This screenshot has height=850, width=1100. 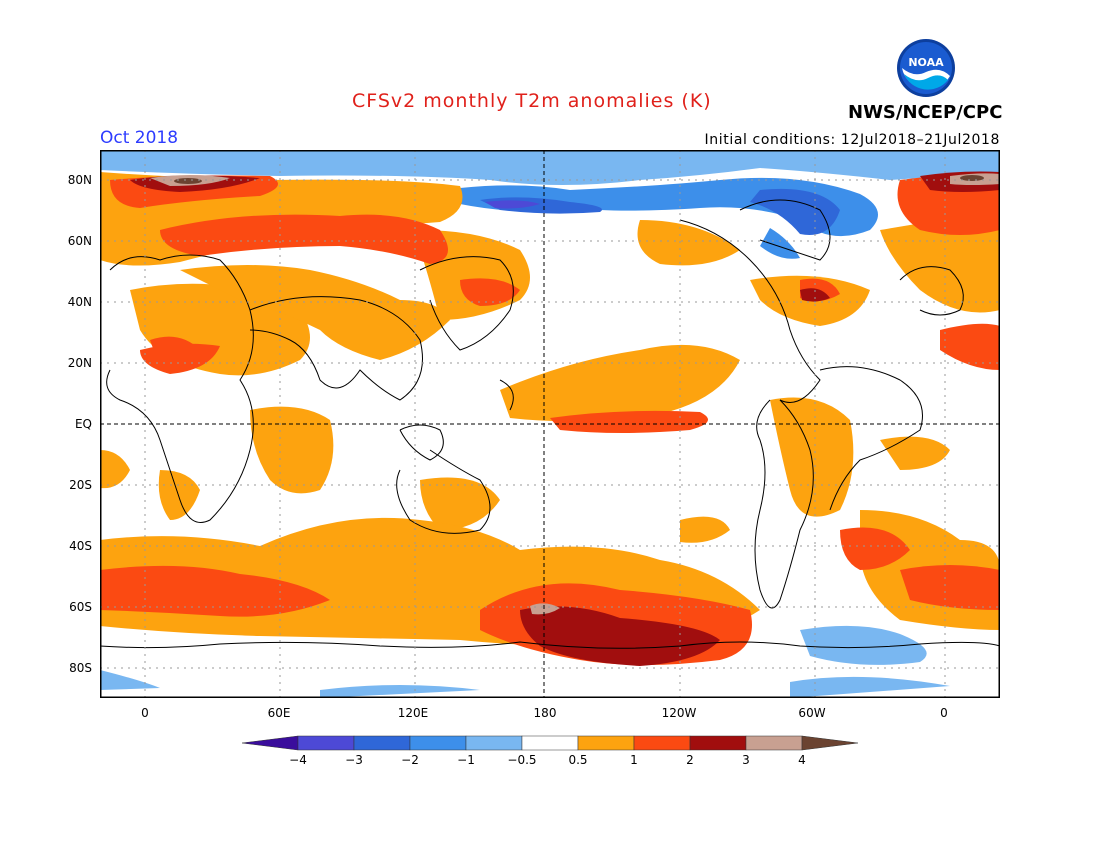 I want to click on lat-label: 80S, so click(x=80, y=668).